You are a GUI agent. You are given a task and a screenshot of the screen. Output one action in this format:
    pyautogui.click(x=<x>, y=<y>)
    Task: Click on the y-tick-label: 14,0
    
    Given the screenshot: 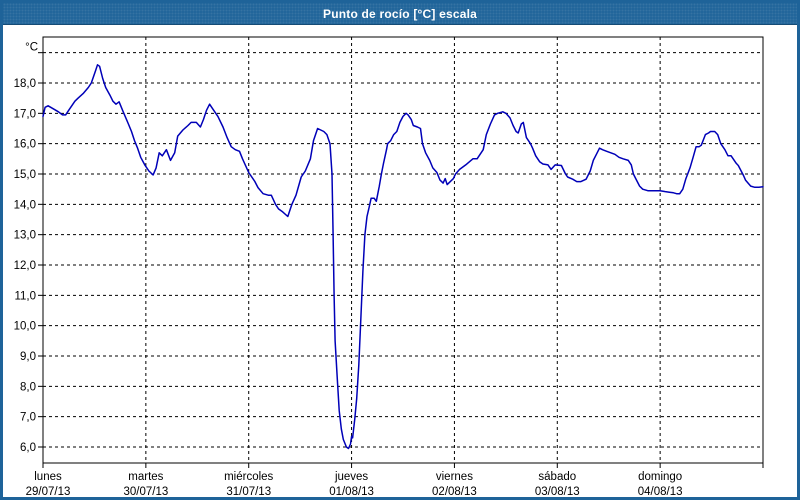 What is the action you would take?
    pyautogui.click(x=25, y=205)
    